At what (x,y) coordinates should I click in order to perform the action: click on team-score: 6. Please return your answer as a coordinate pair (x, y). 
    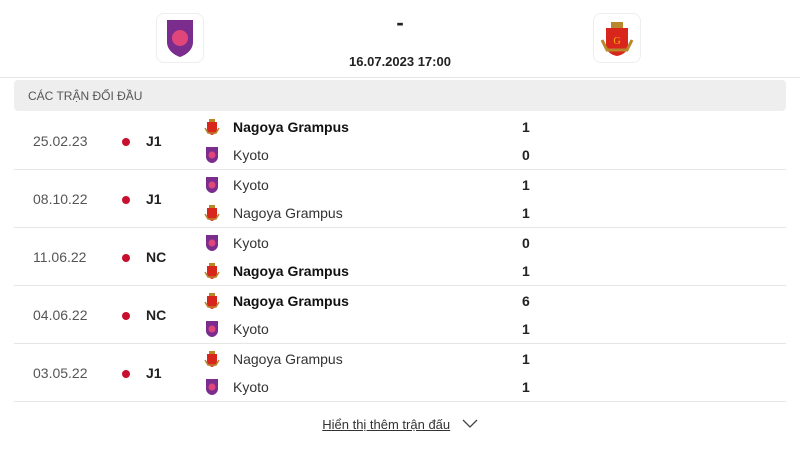
    Looking at the image, I should click on (526, 301).